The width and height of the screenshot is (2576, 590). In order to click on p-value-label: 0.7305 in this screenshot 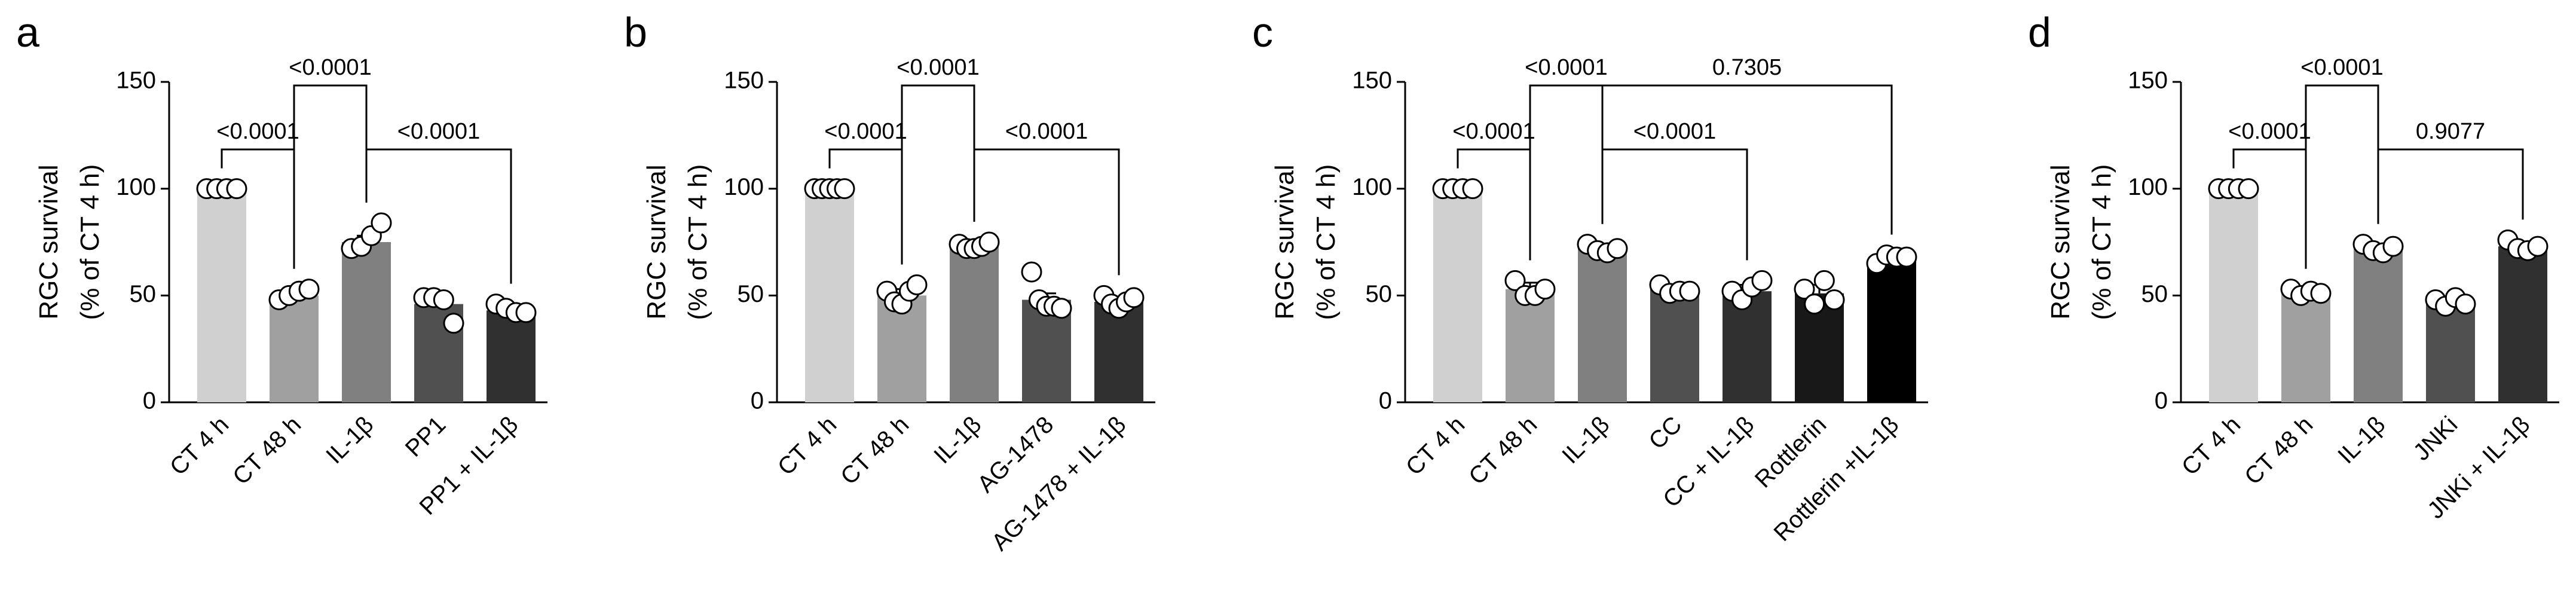, I will do `click(1747, 67)`.